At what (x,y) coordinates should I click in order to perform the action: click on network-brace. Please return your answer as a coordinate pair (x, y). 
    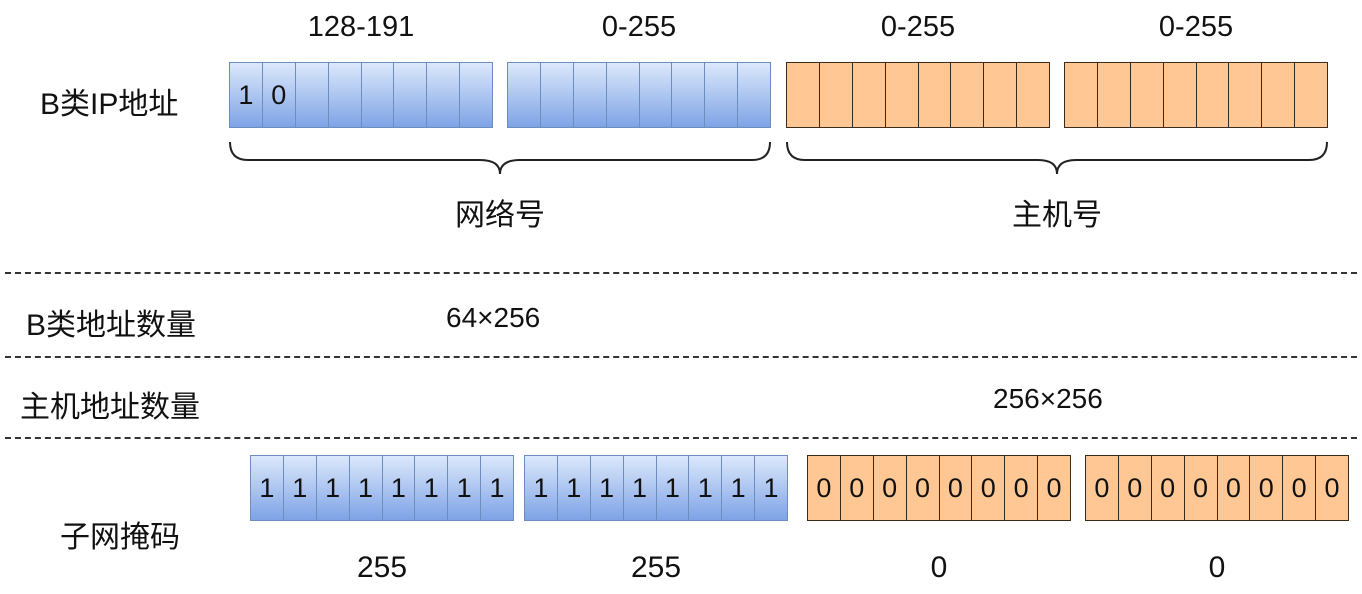
    Looking at the image, I should click on (500, 158).